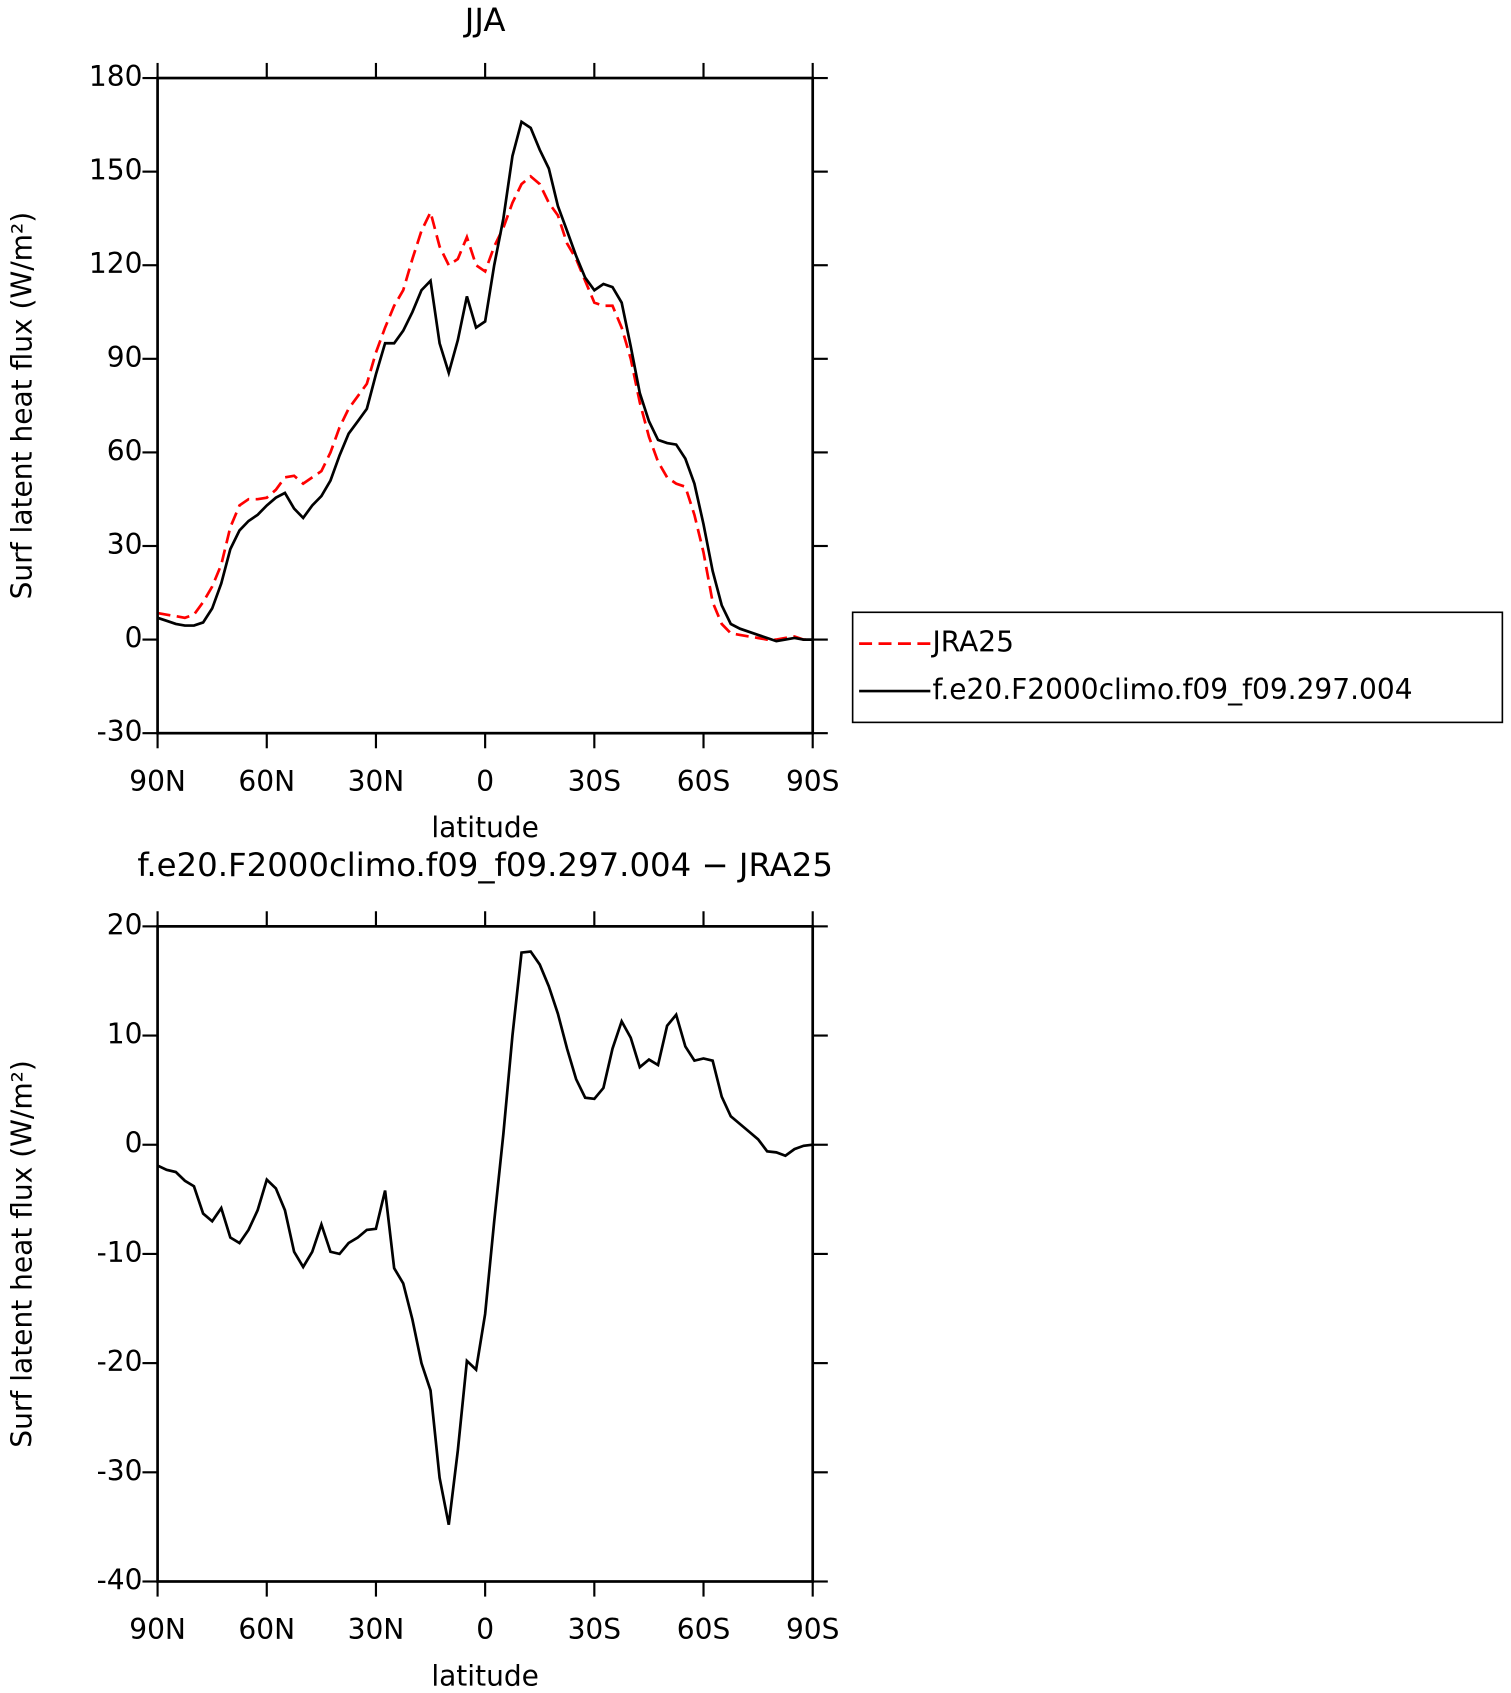 Image resolution: width=1511 pixels, height=1693 pixels. Describe the element at coordinates (116, 76) in the screenshot. I see `y-tick-label: 180` at that location.